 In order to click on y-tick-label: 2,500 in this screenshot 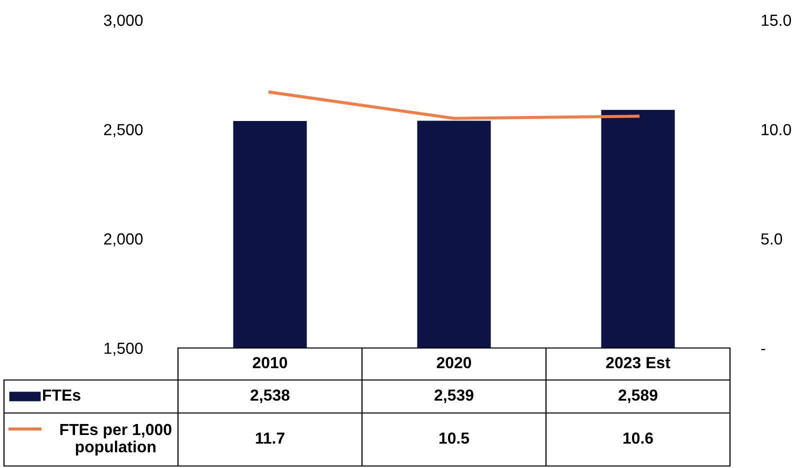, I will do `click(123, 131)`.